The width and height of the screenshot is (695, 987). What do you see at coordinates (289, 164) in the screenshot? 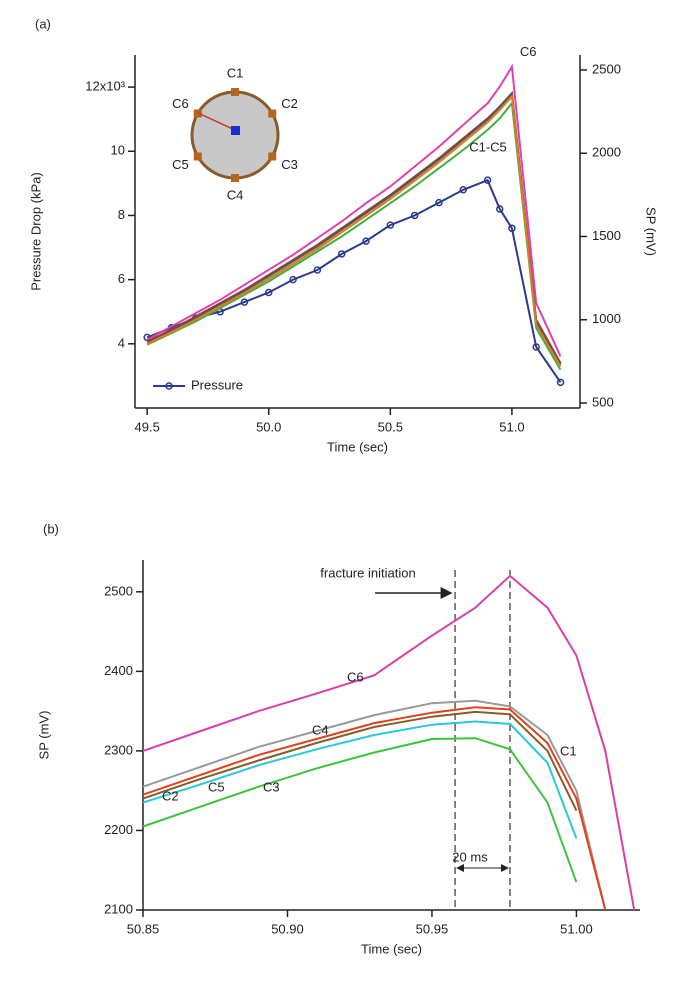
I see `sensor-label: C3` at bounding box center [289, 164].